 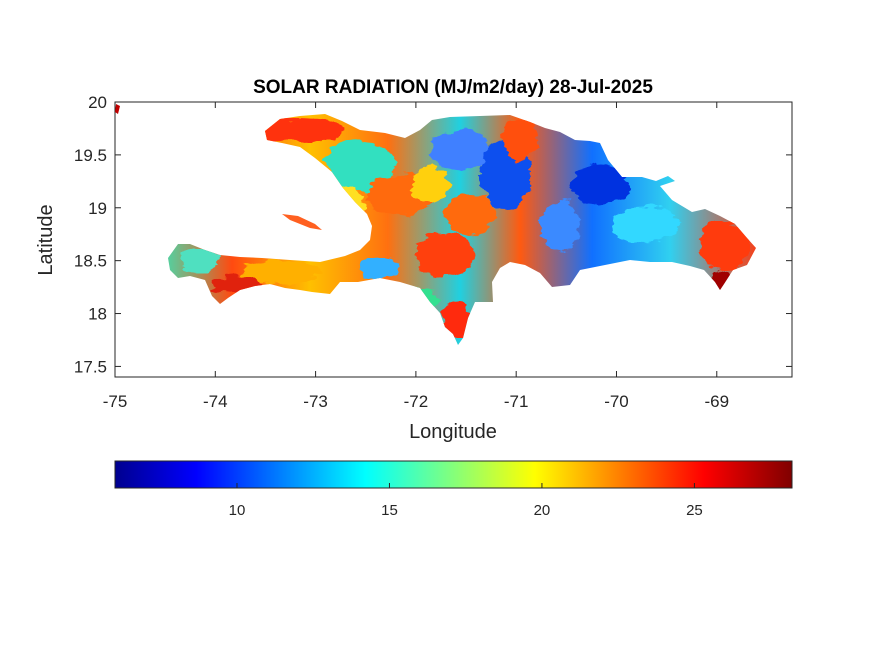 I want to click on x-tick-label: -73, so click(x=315, y=401).